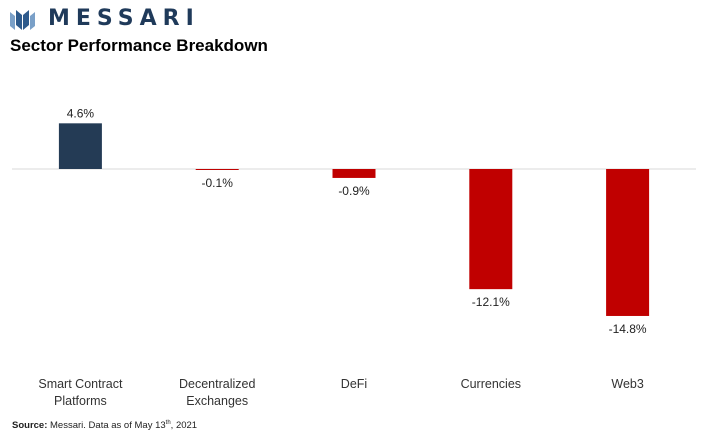  Describe the element at coordinates (217, 401) in the screenshot. I see `category-label-1-line-1: Exchanges` at that location.